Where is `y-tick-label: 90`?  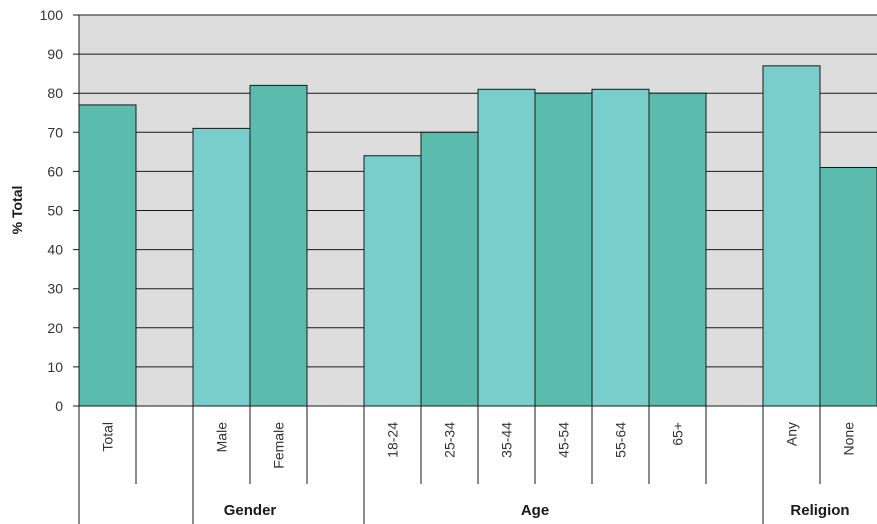 y-tick-label: 90 is located at coordinates (55, 54).